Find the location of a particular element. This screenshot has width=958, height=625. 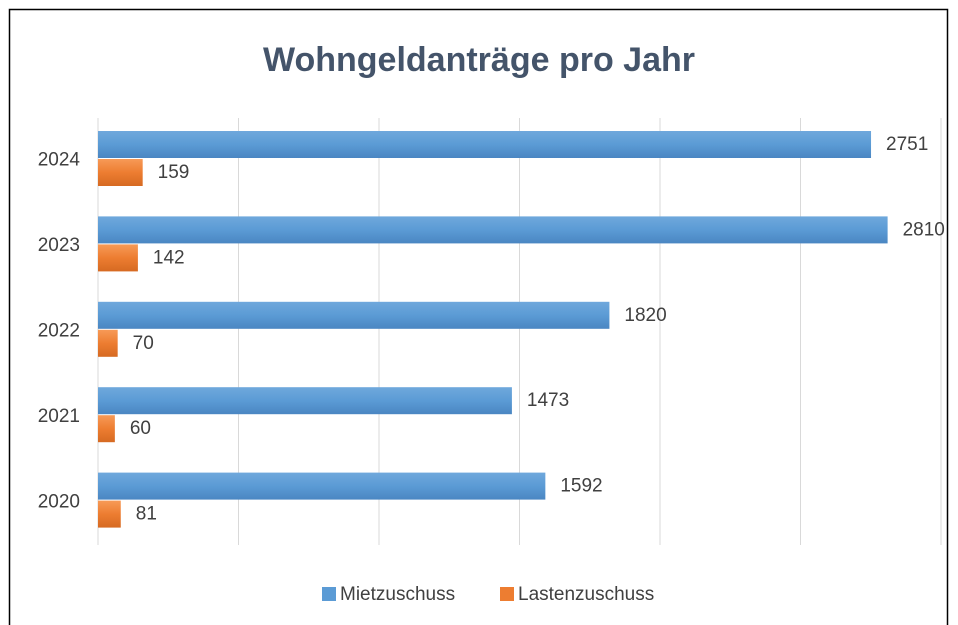

value-label: 1473 is located at coordinates (548, 400).